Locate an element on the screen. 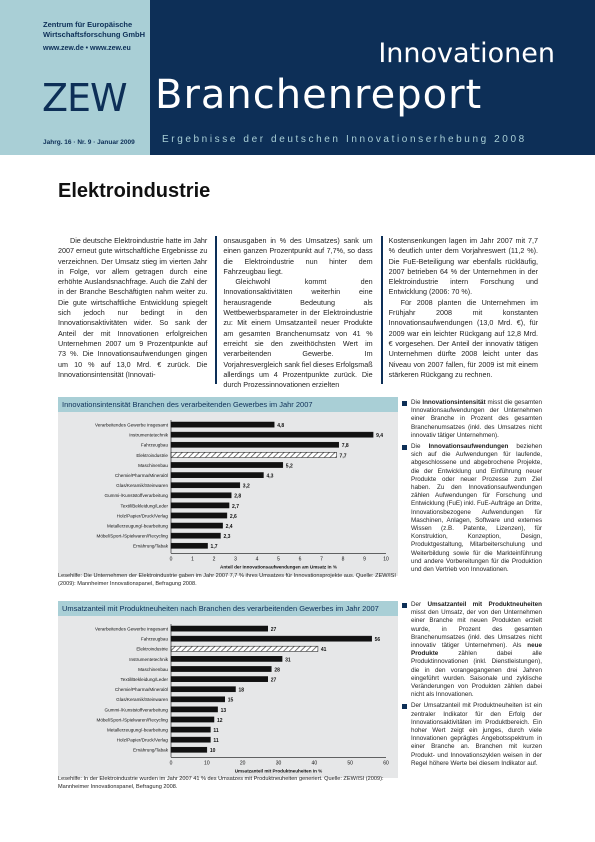 This screenshot has width=595, height=842. data-label: 9,4 is located at coordinates (379, 436).